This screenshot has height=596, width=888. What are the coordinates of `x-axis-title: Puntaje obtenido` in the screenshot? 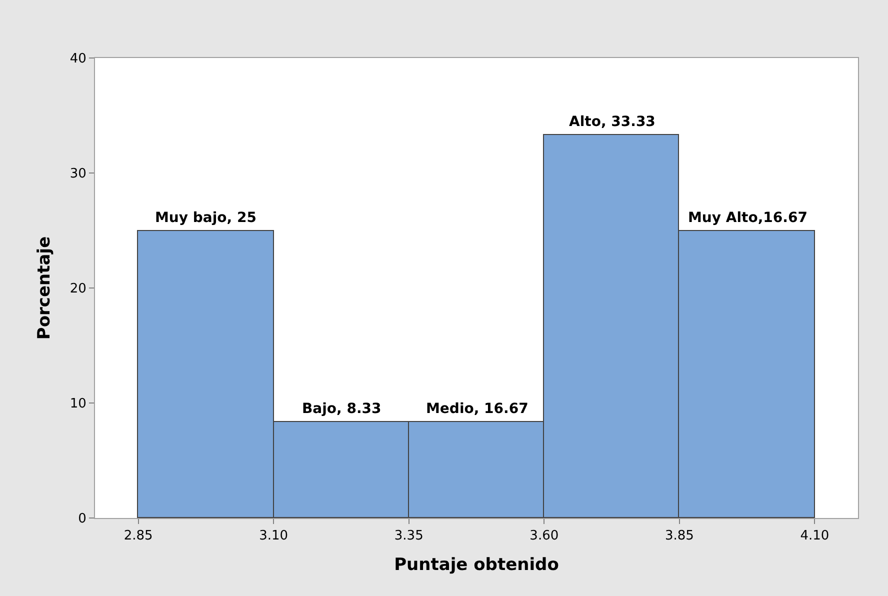 It's located at (476, 565).